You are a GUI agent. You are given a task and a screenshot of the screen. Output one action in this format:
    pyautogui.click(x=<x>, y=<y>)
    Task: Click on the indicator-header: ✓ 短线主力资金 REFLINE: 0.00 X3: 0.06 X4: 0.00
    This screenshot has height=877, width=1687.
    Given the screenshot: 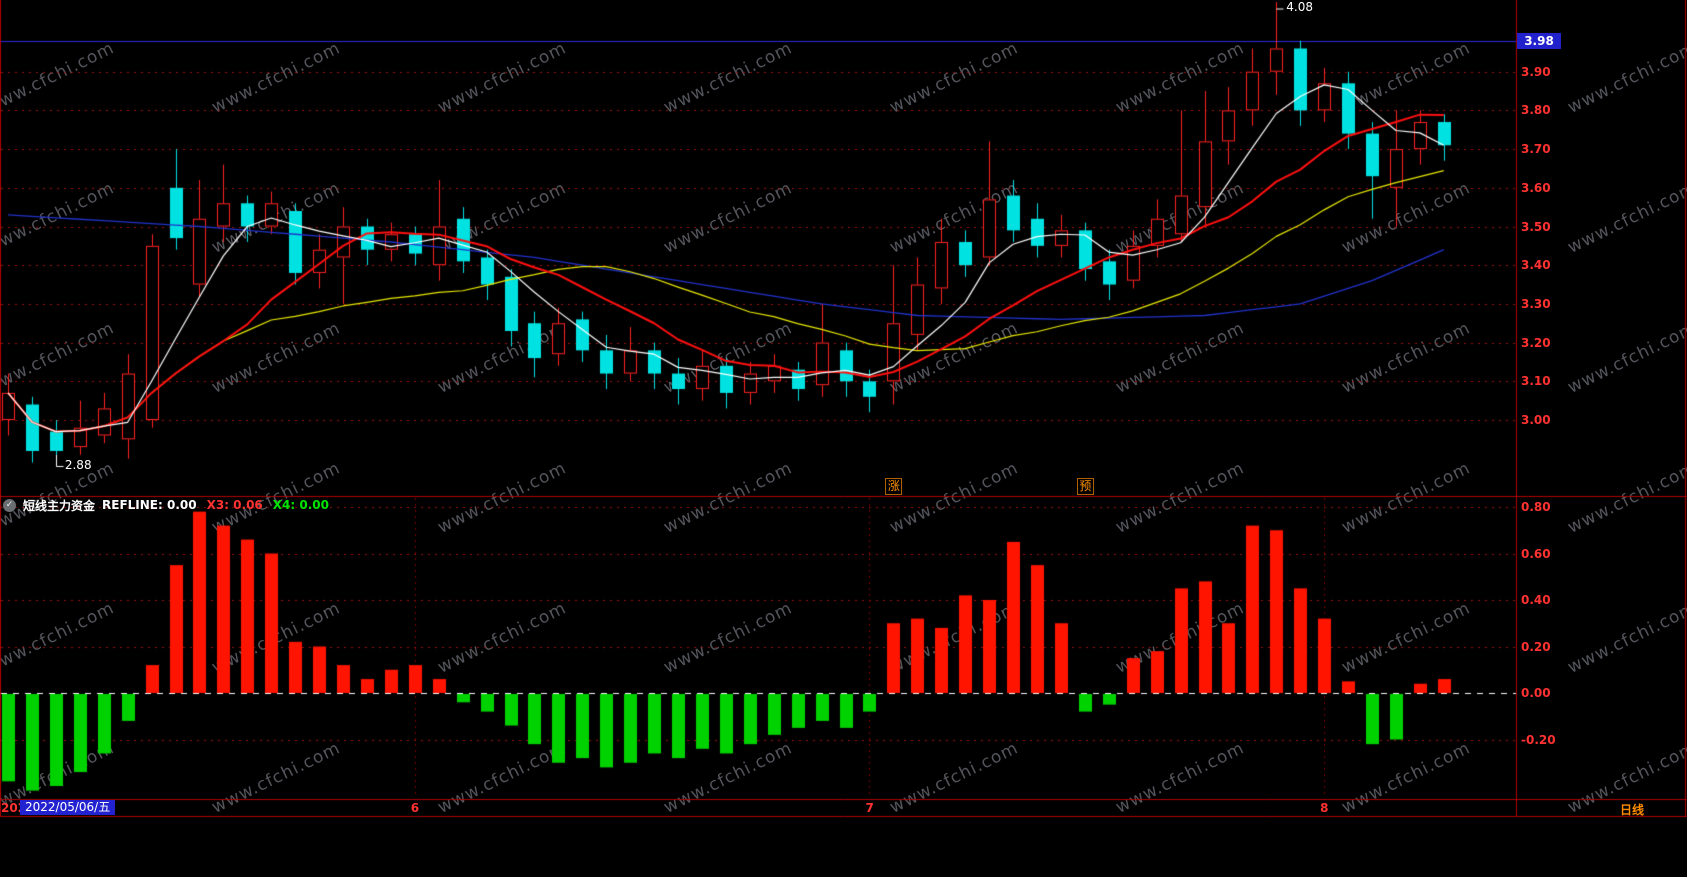 What is the action you would take?
    pyautogui.click(x=171, y=505)
    